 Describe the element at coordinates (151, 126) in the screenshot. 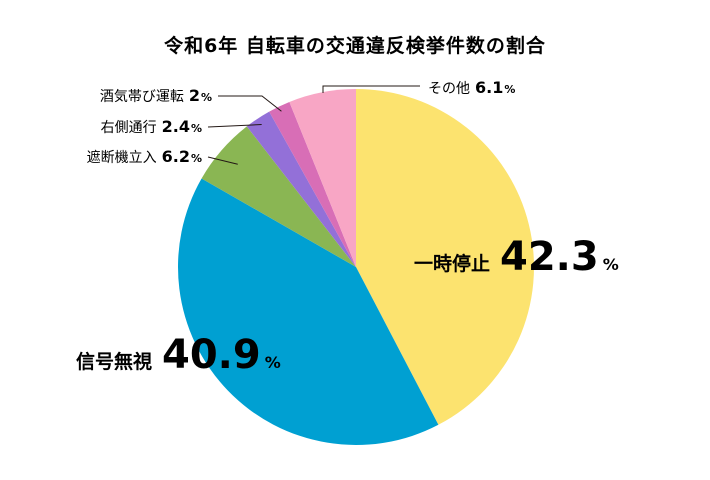

I see `slice-label-3: 右側通行 2.4%` at that location.